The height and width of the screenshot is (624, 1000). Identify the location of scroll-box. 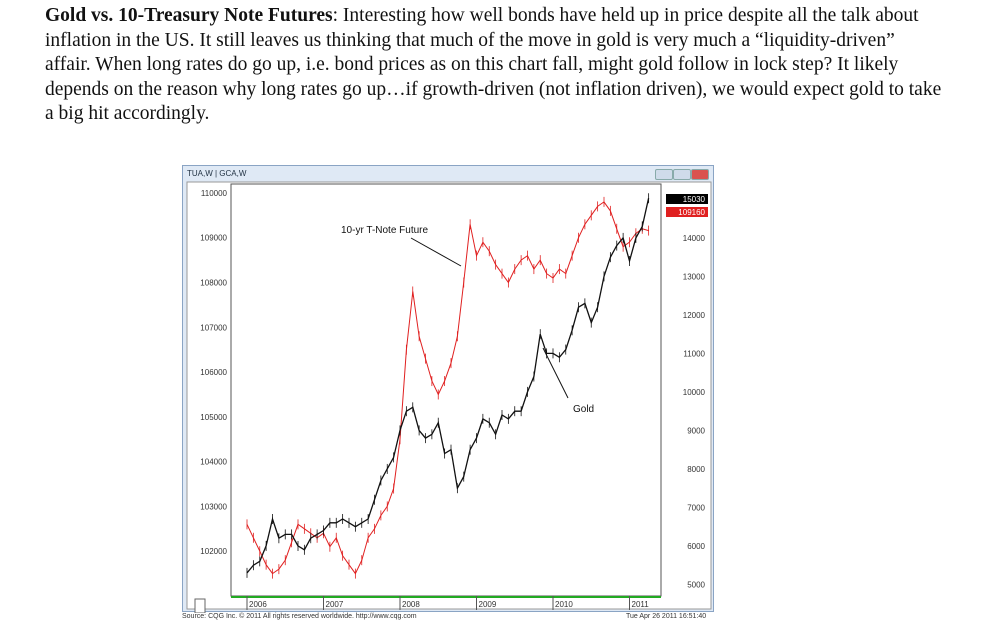
(200, 605).